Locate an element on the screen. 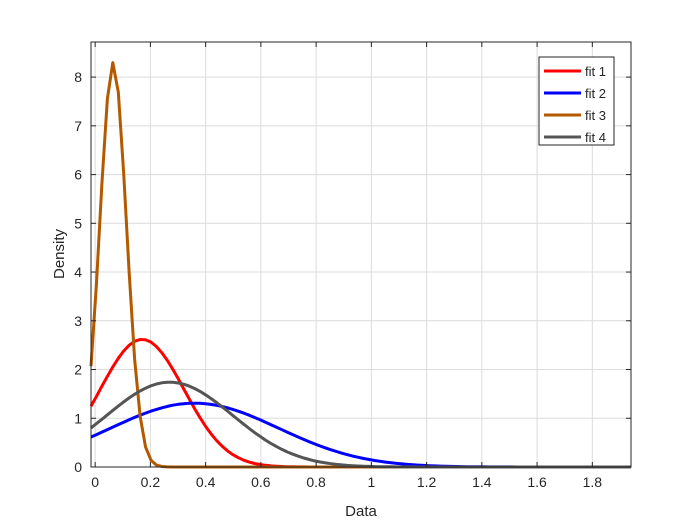  y-tick-label: 5 is located at coordinates (78, 223).